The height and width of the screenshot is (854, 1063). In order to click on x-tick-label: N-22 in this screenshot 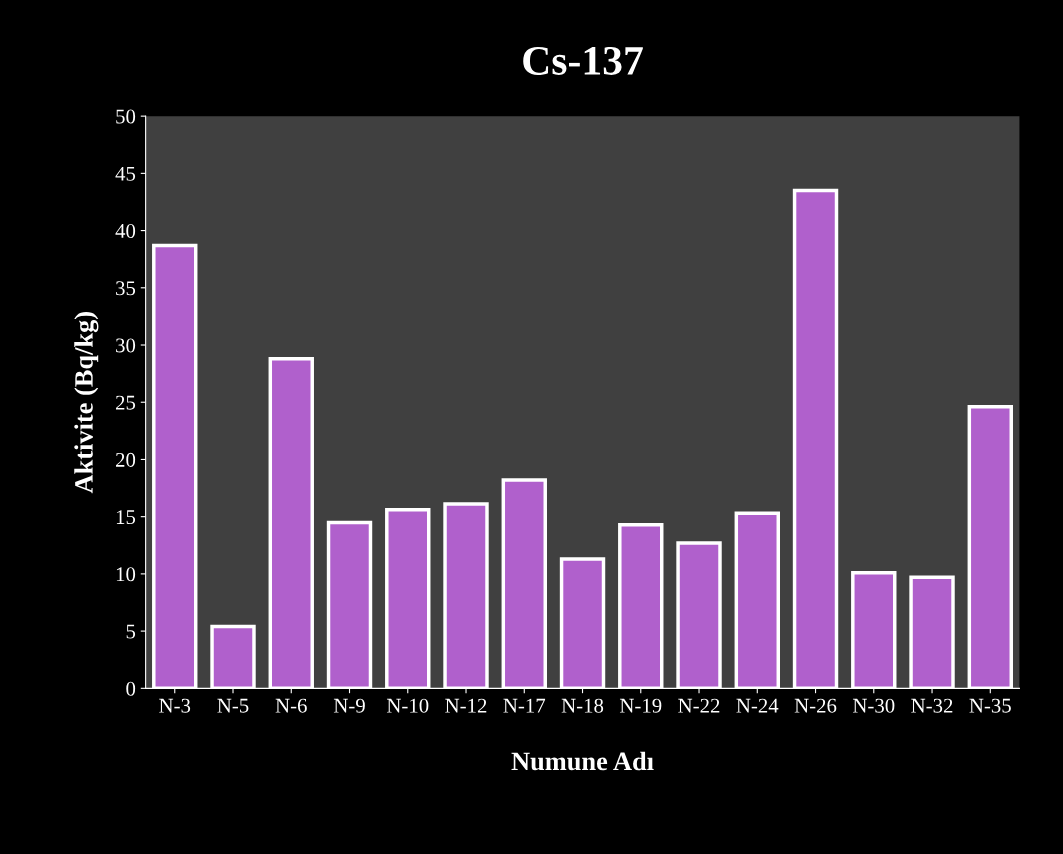, I will do `click(699, 705)`.